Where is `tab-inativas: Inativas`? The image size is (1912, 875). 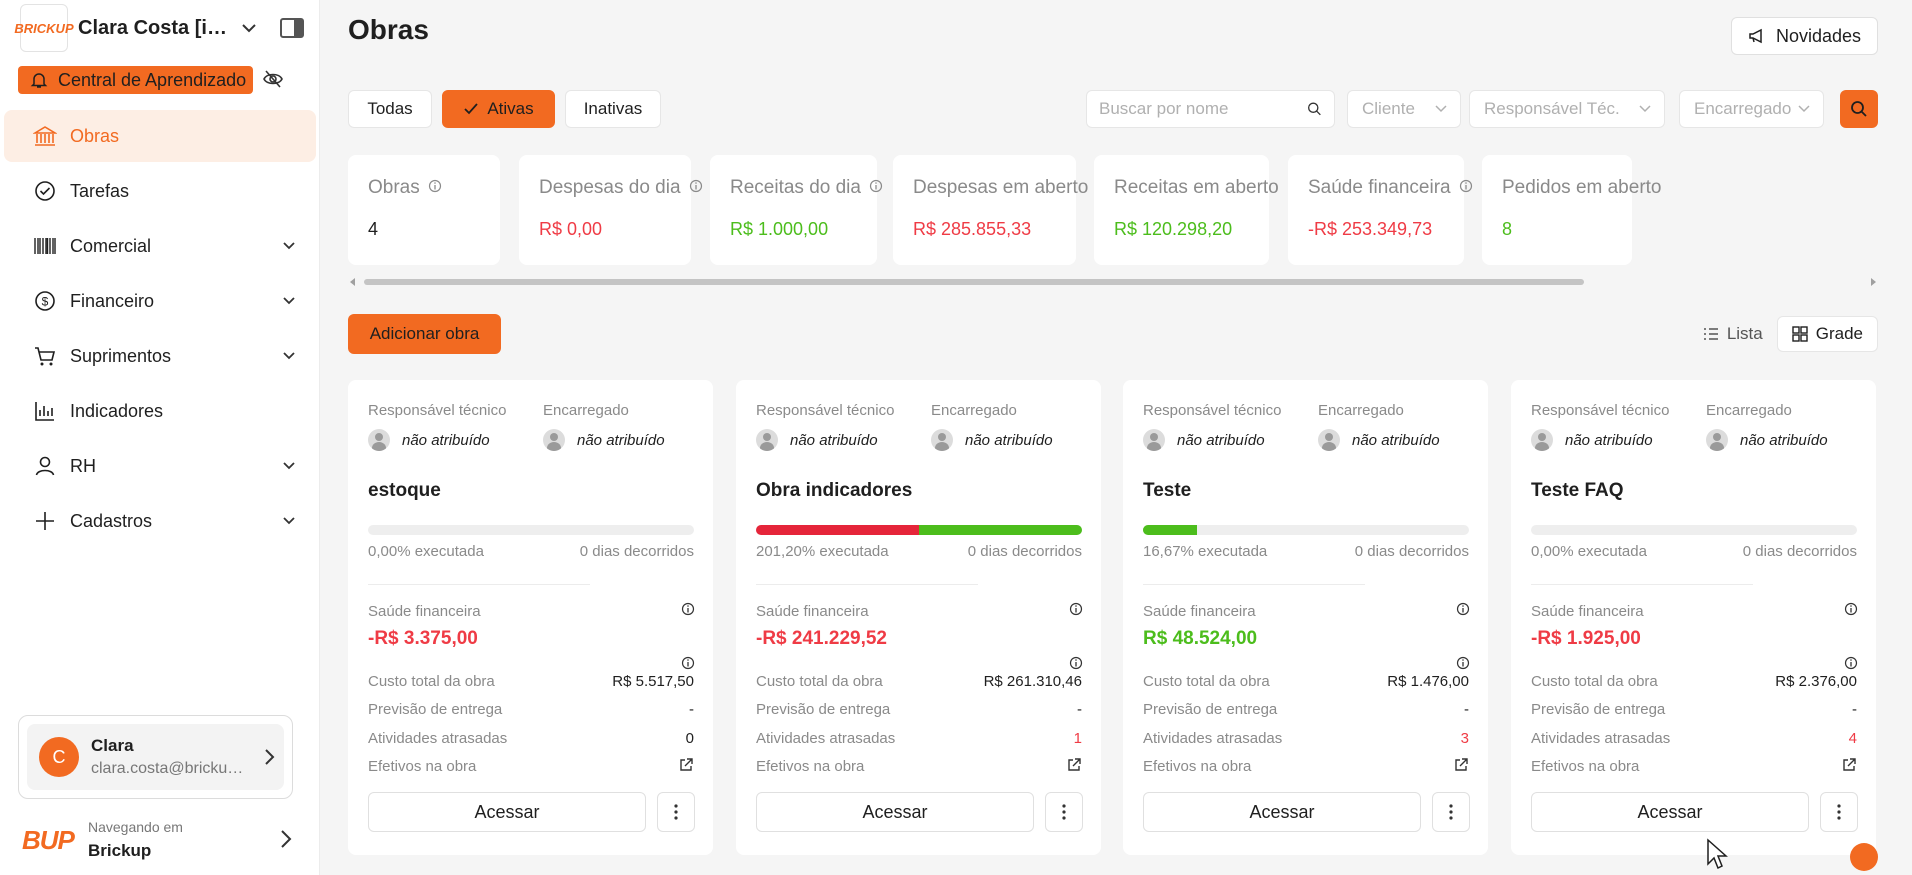 tab-inativas: Inativas is located at coordinates (613, 109).